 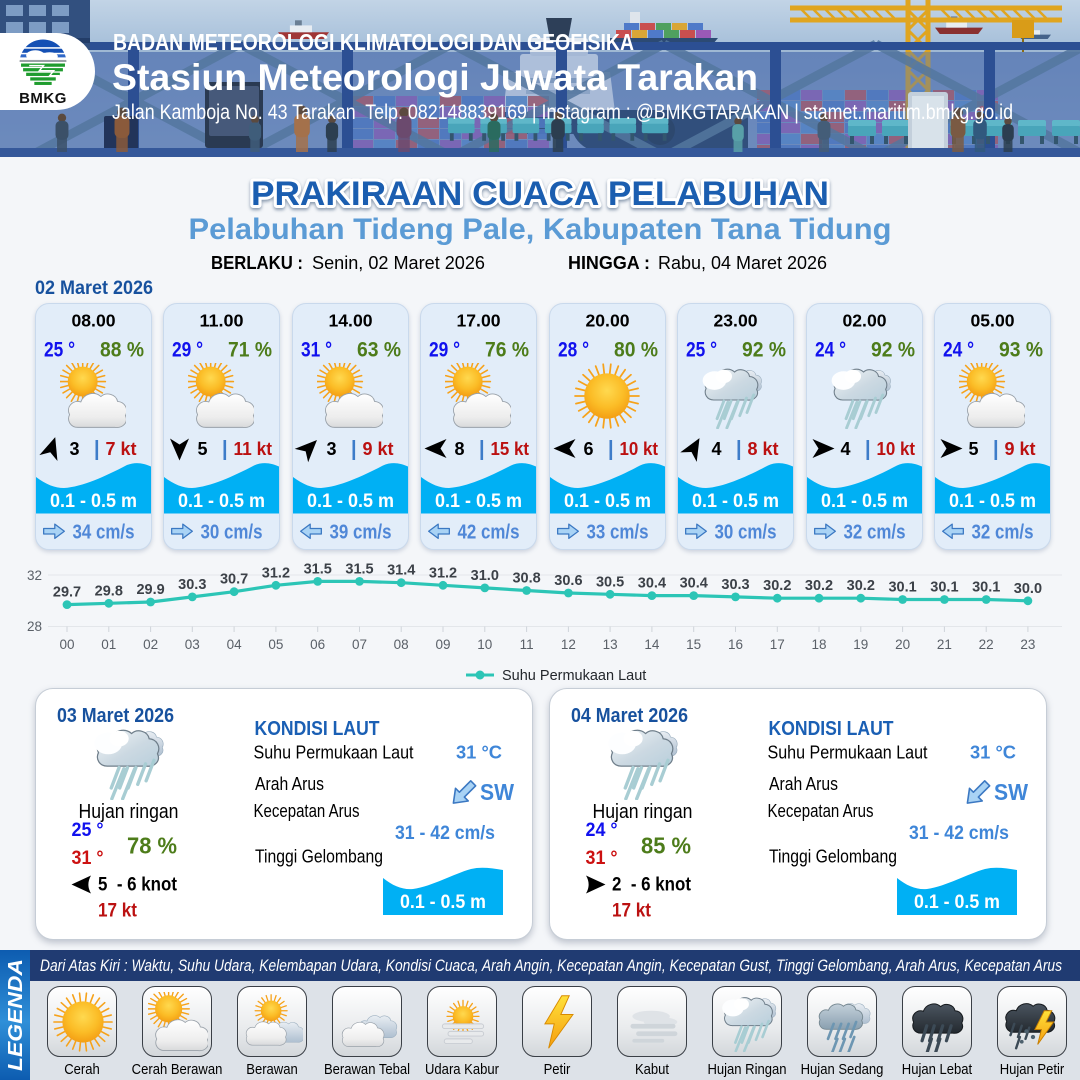 What do you see at coordinates (121, 449) in the screenshot?
I see `svg-text: 7 kt` at bounding box center [121, 449].